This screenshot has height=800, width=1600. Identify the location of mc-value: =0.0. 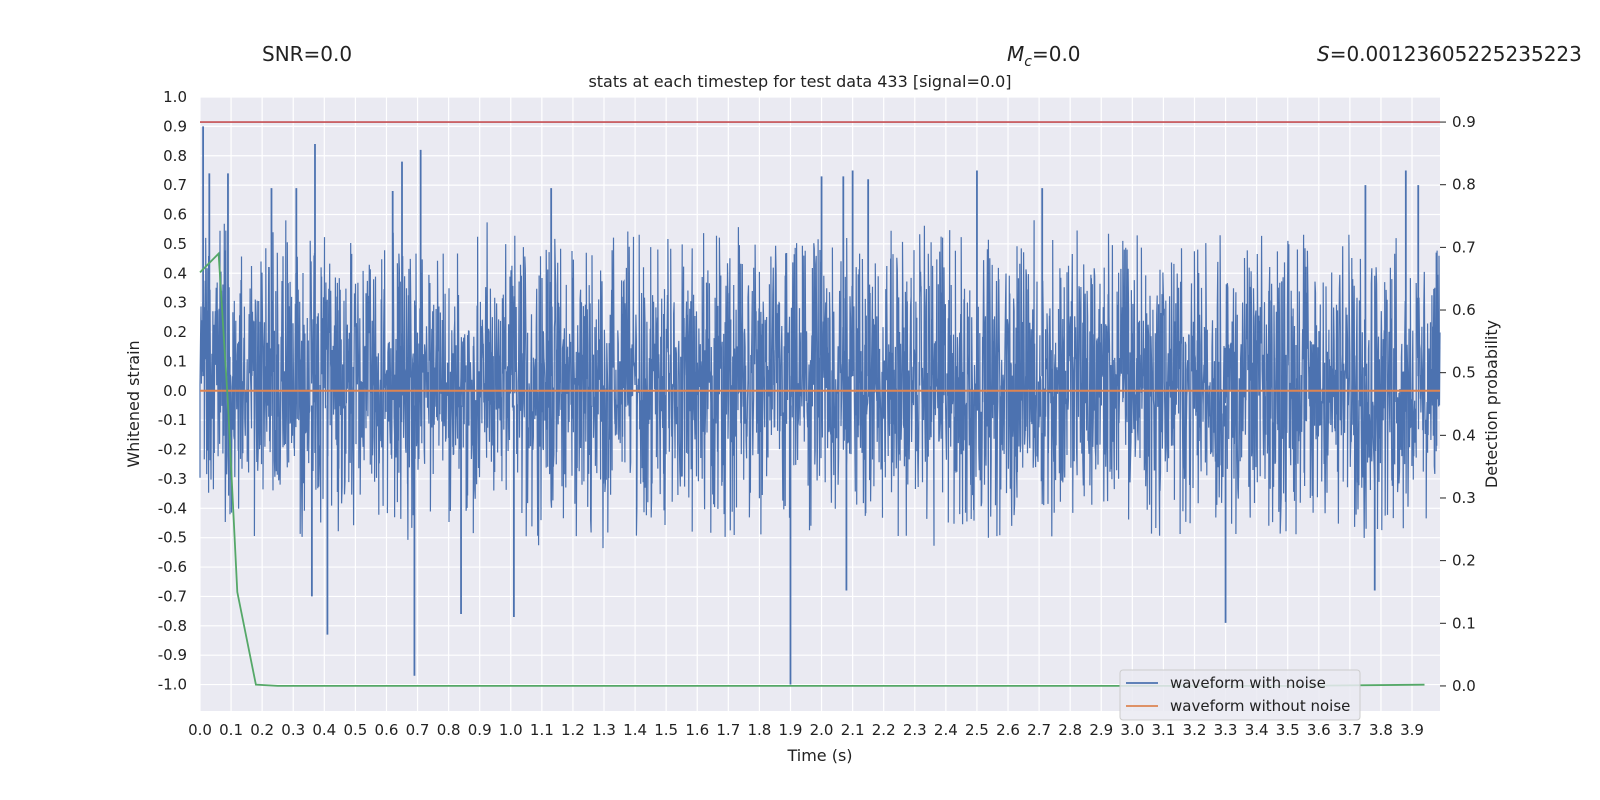
(1056, 54).